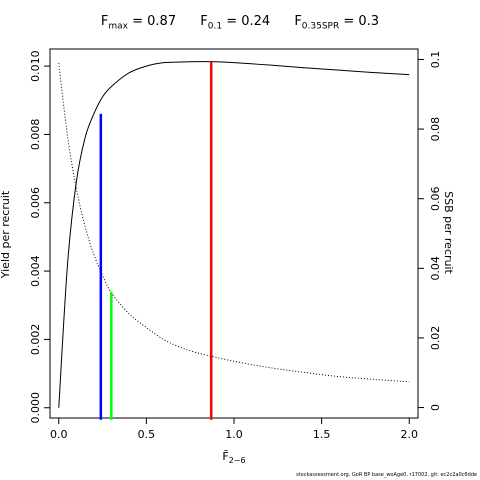  What do you see at coordinates (435, 198) in the screenshot?
I see `y2-tick-label: 0.06` at bounding box center [435, 198].